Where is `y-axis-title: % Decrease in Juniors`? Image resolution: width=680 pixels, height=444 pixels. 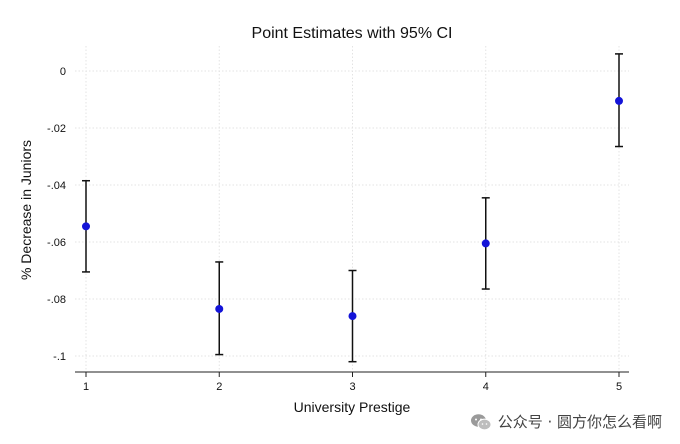 y-axis-title: % Decrease in Juniors is located at coordinates (26, 210).